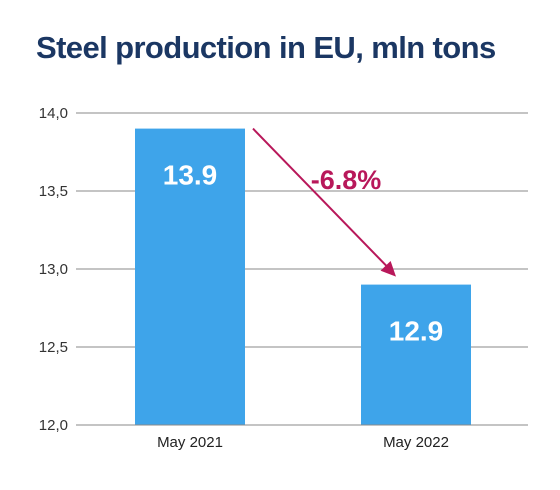 This screenshot has height=490, width=560. Describe the element at coordinates (416, 331) in the screenshot. I see `bar-data-label: 12.9` at that location.